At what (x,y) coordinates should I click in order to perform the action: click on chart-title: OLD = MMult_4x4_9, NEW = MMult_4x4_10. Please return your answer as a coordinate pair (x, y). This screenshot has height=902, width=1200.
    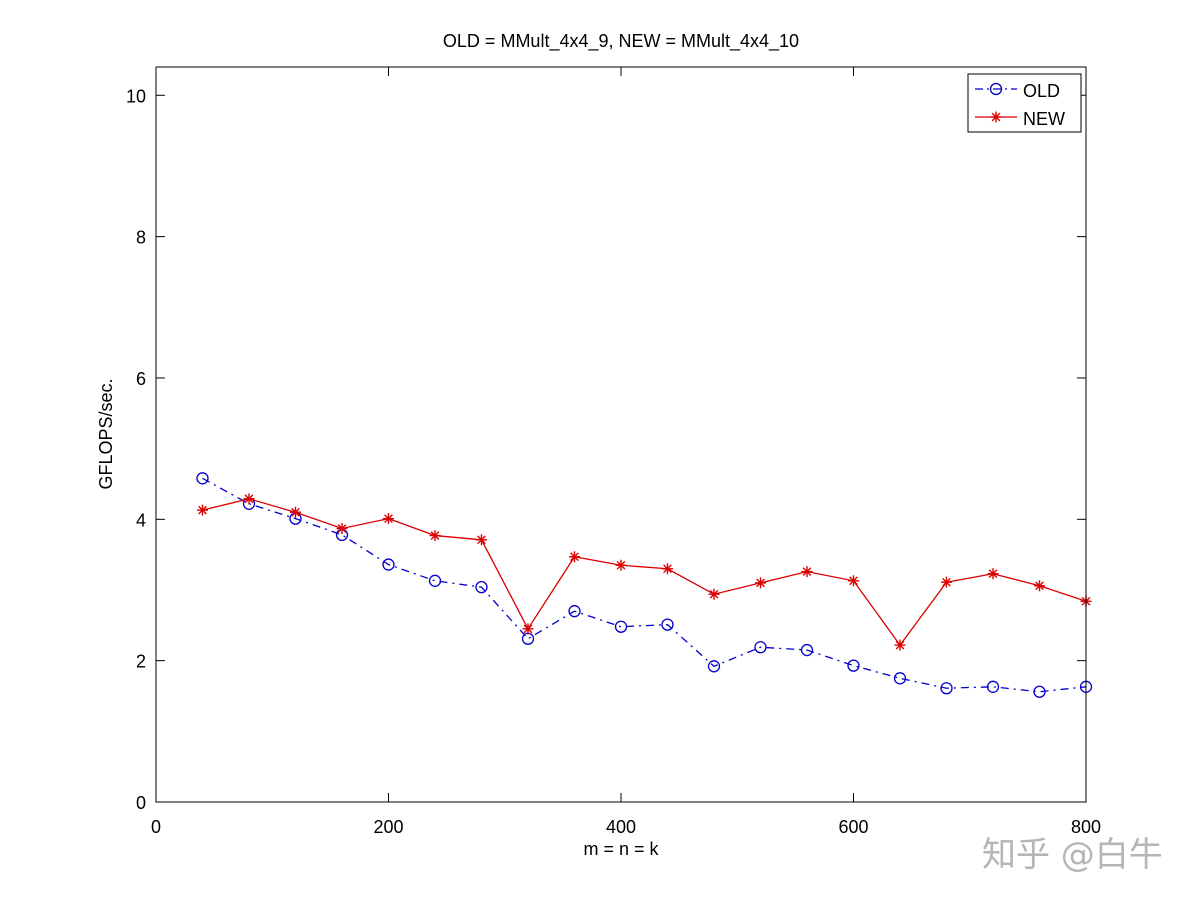
    Looking at the image, I should click on (621, 41).